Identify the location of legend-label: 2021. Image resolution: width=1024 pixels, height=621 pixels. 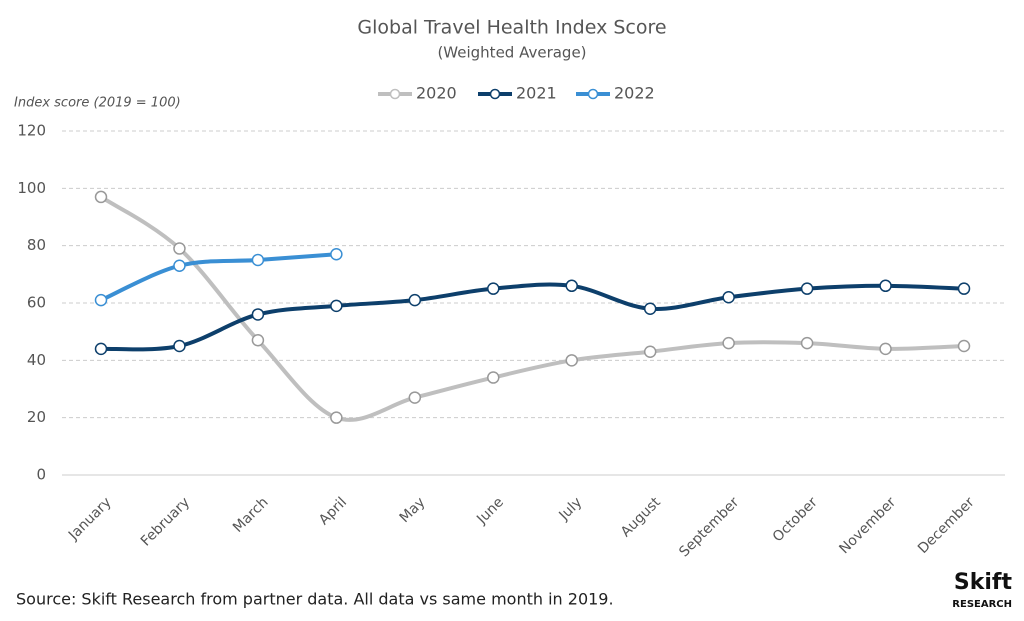
(536, 93).